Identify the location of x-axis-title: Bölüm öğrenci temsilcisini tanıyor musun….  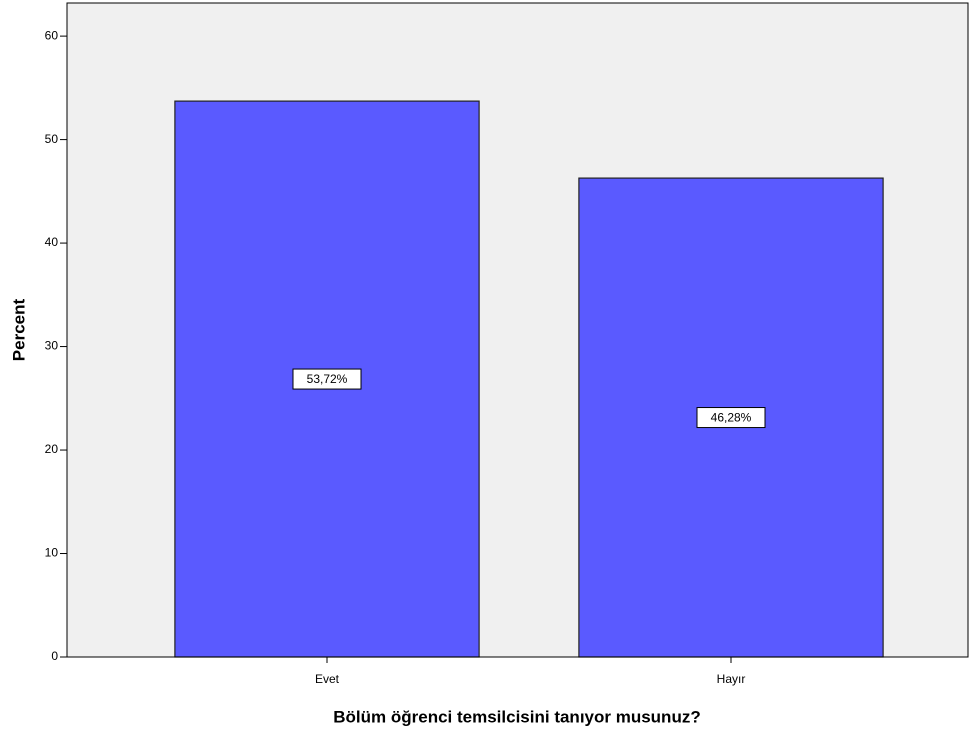
(516, 716).